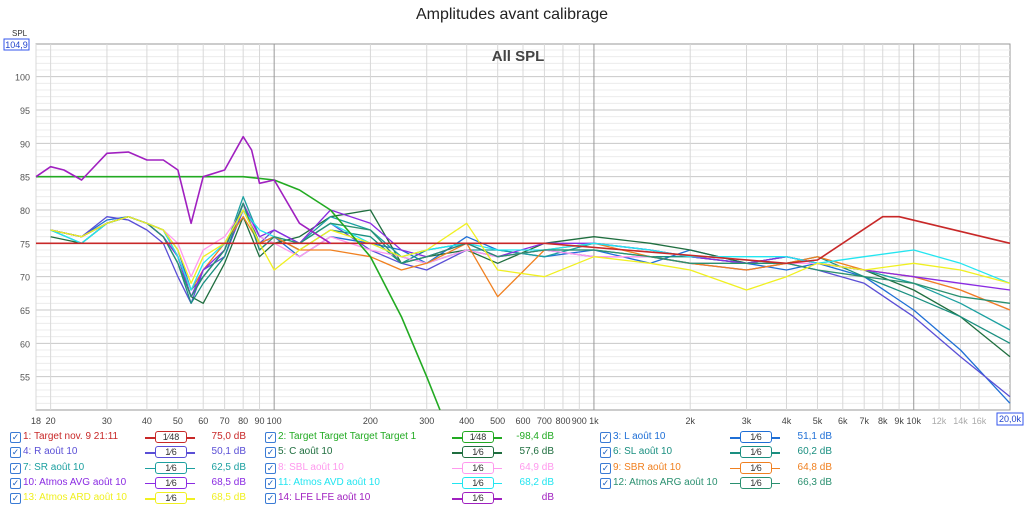 This screenshot has height=507, width=1024. What do you see at coordinates (178, 421) in the screenshot?
I see `x-tick-label: 50` at bounding box center [178, 421].